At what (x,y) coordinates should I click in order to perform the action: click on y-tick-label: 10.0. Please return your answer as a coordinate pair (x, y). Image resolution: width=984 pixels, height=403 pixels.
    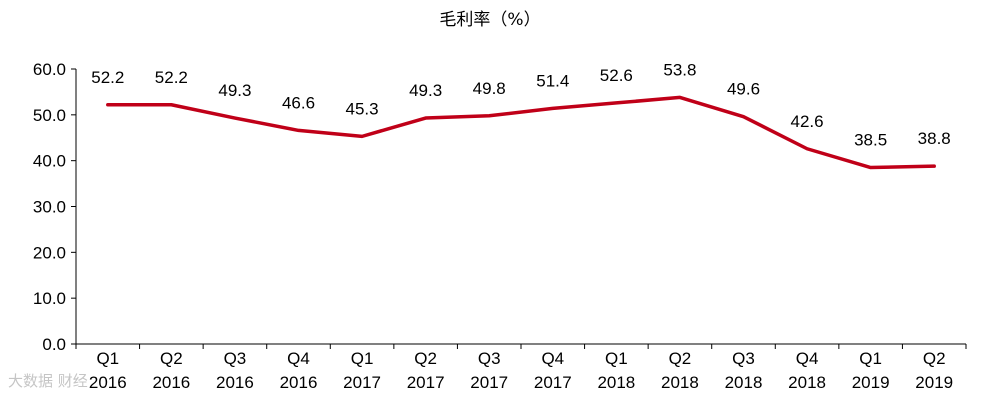
    Looking at the image, I should click on (49, 298).